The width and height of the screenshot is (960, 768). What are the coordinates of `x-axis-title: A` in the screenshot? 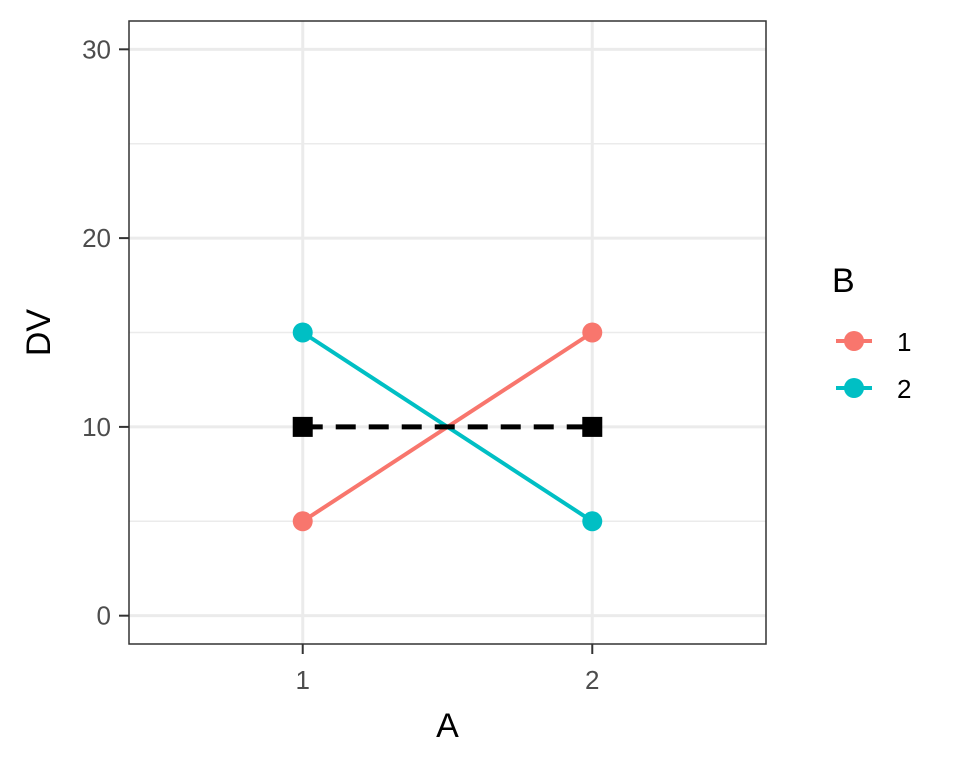 It's located at (447, 726).